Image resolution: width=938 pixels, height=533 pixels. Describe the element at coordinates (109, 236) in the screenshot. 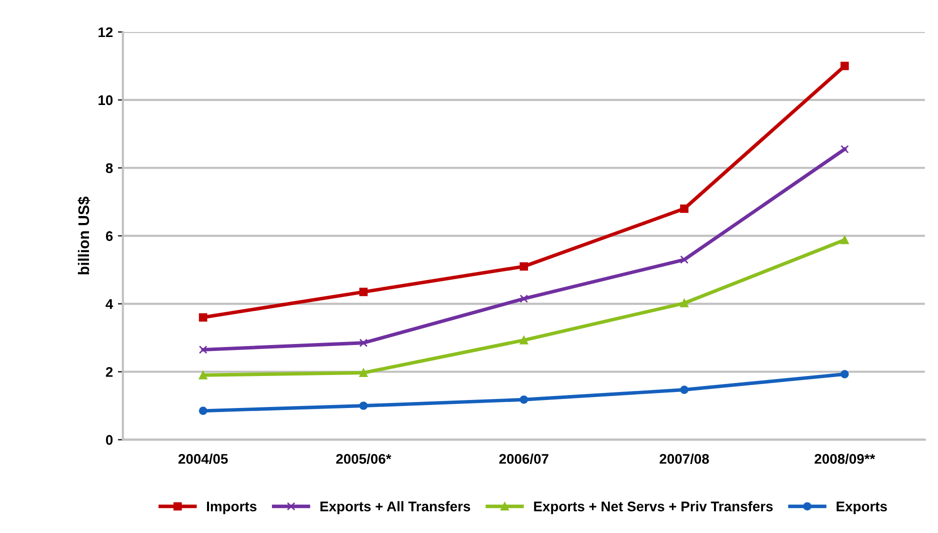

I see `y-tick-label: 6` at that location.